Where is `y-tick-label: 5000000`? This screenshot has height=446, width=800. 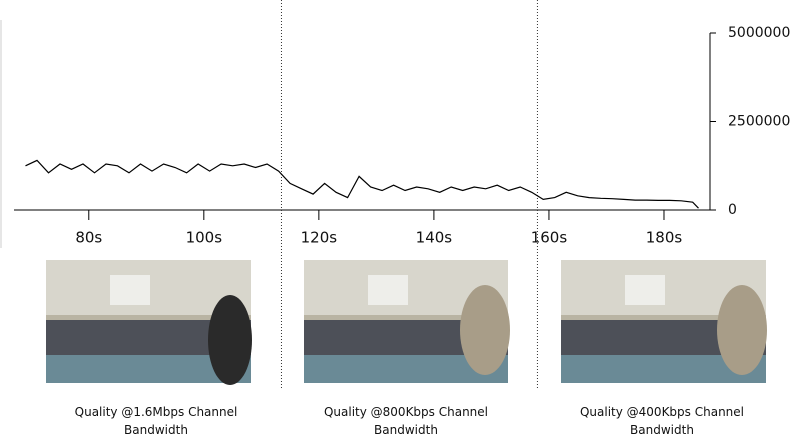 y-tick-label: 5000000 is located at coordinates (759, 33).